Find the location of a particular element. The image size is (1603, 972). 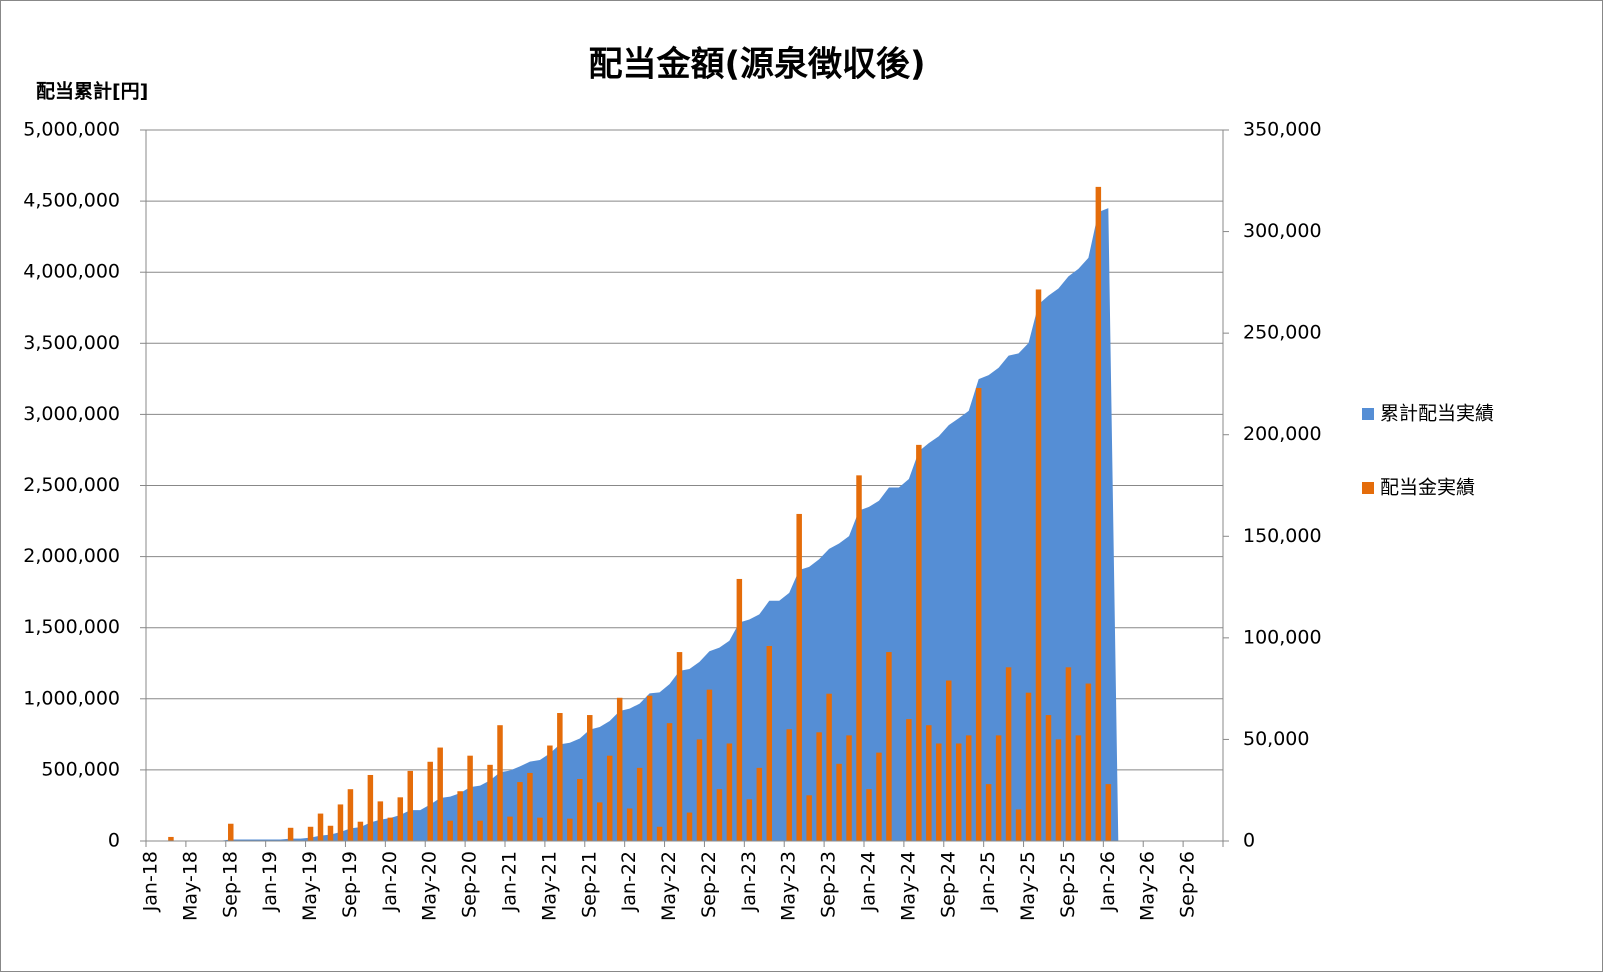

x-tick-label: May-20 is located at coordinates (430, 886).